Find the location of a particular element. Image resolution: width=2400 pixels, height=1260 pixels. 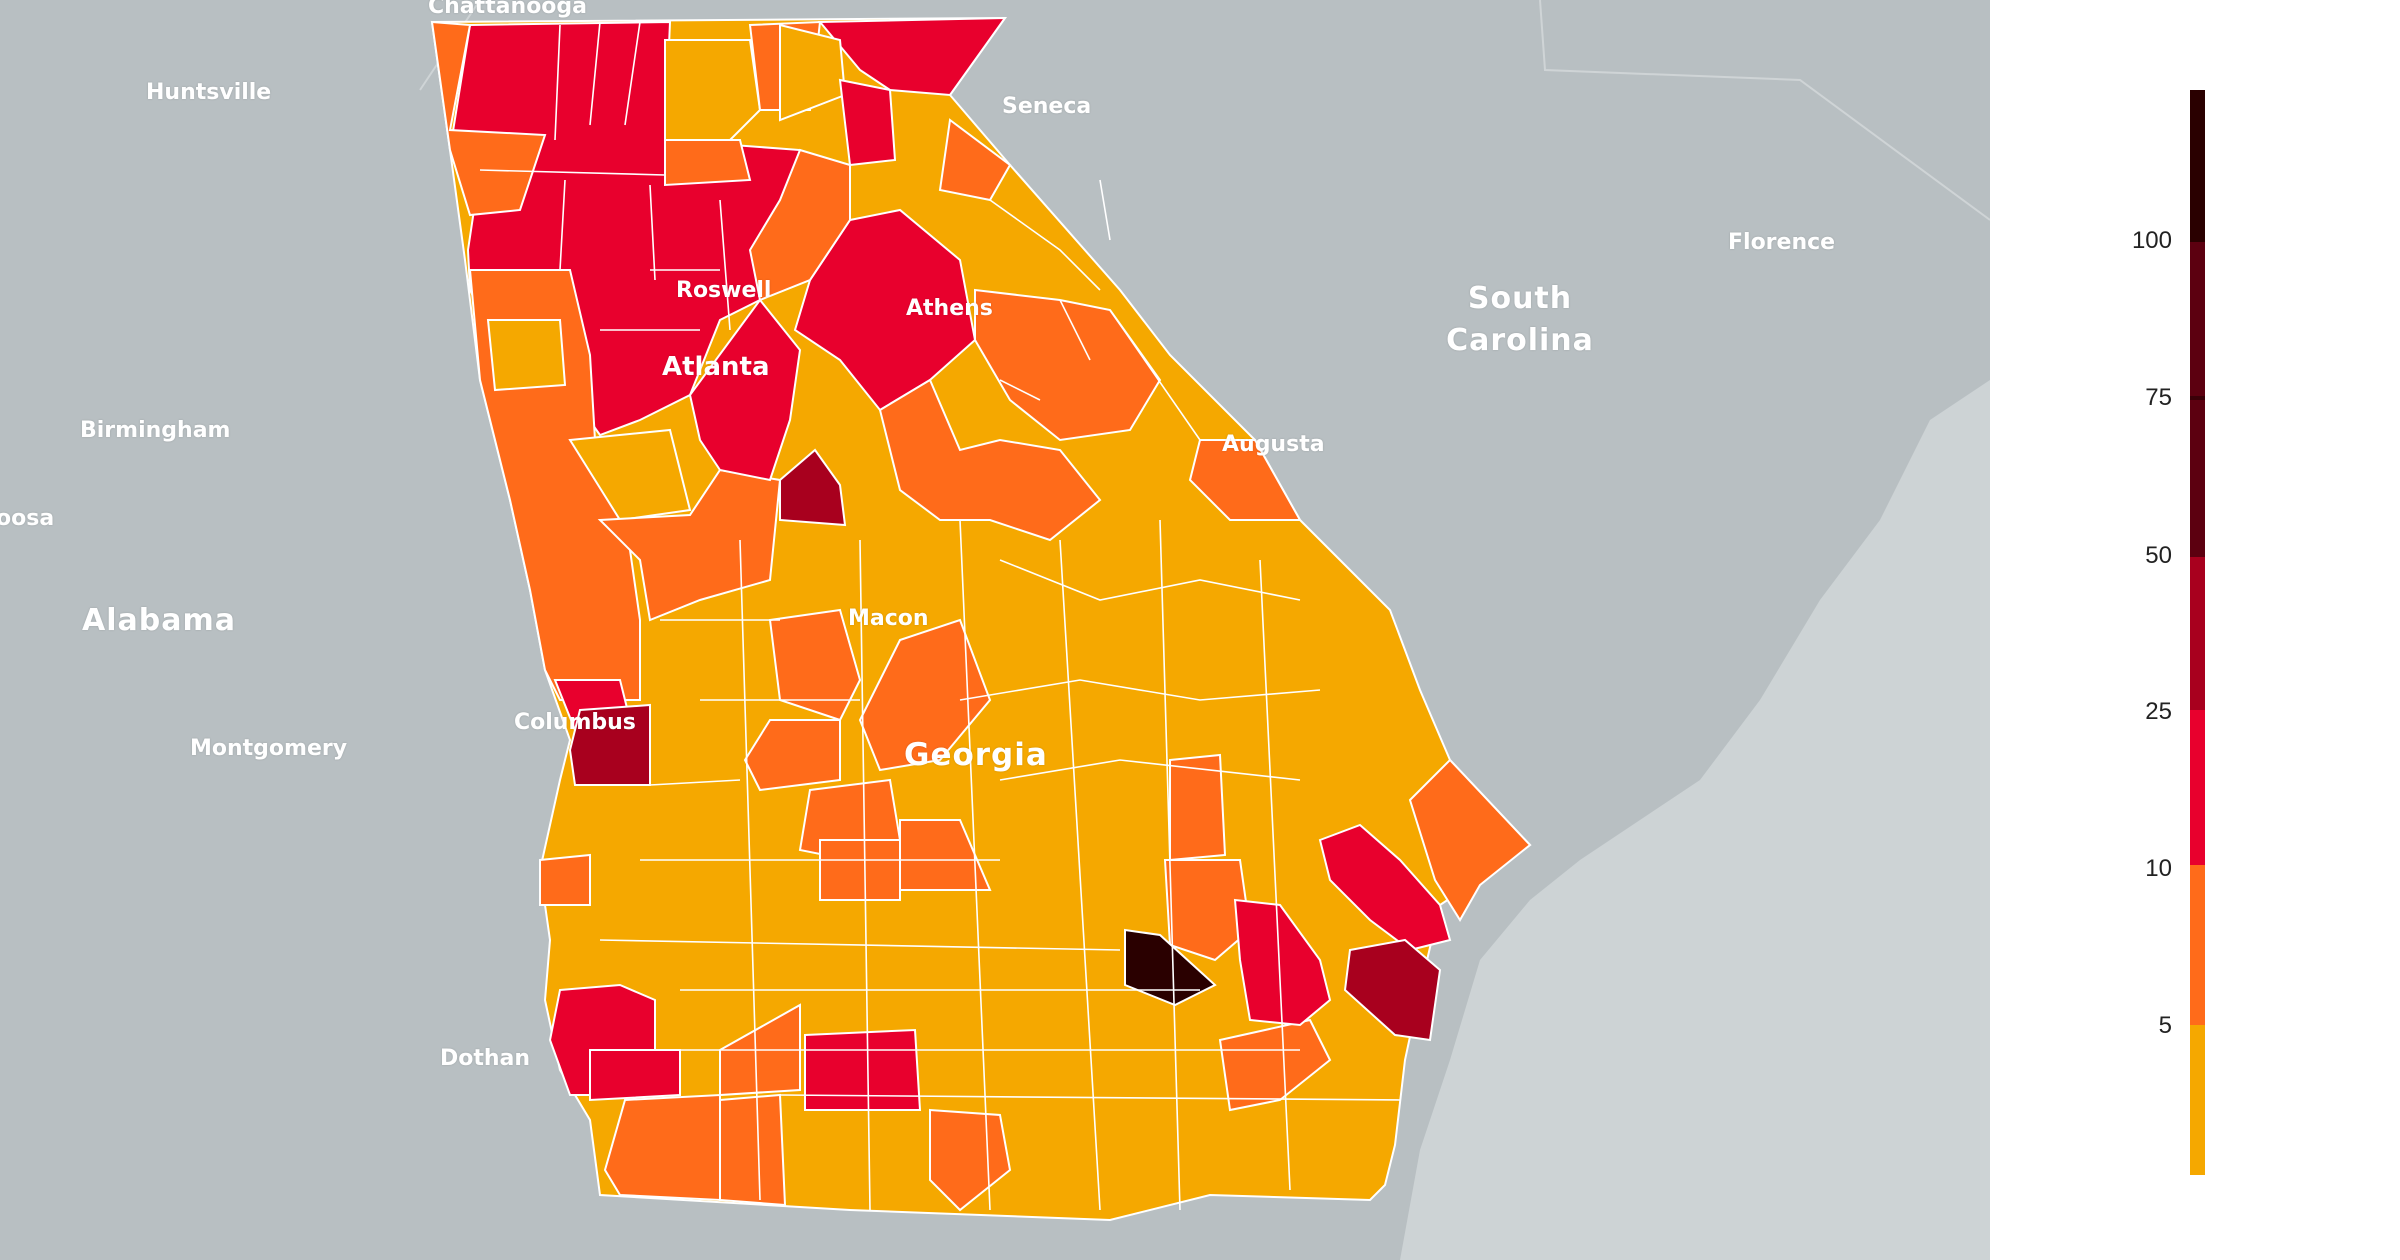

county-red-ne2 is located at coordinates (867, 122).